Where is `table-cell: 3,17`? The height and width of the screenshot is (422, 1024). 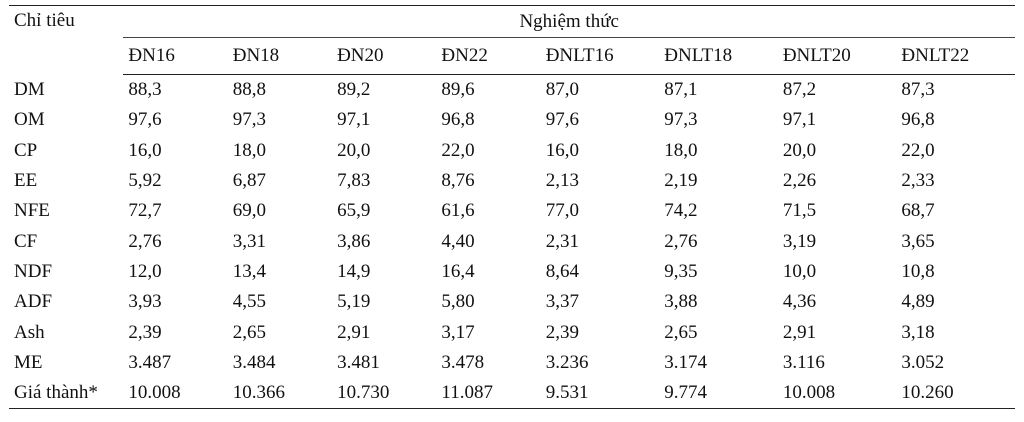
table-cell: 3,17 is located at coordinates (458, 332).